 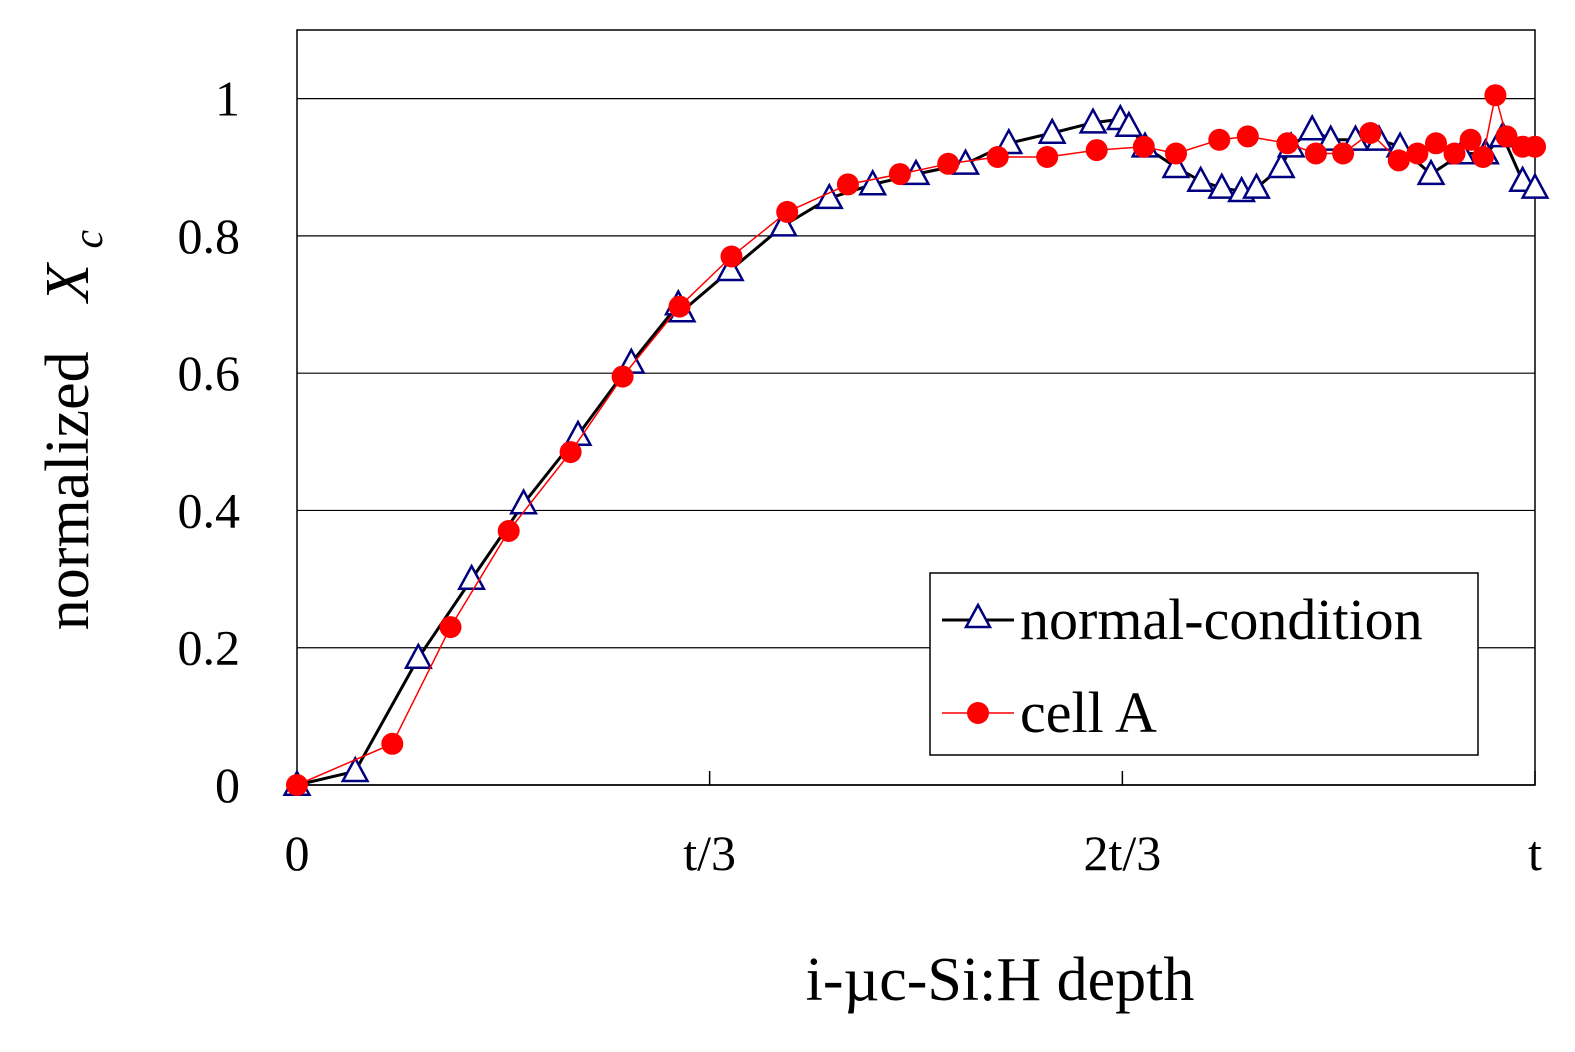 What do you see at coordinates (227, 99) in the screenshot?
I see `y-tick-label-5: 1` at bounding box center [227, 99].